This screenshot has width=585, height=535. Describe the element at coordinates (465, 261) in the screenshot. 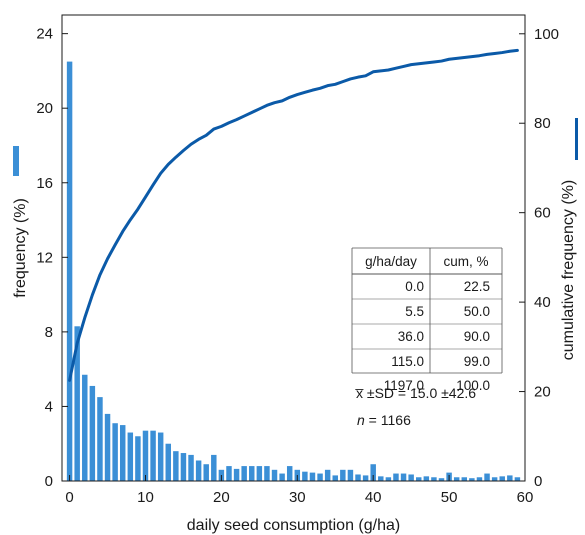

I see `table-header-cum: cum, %` at that location.